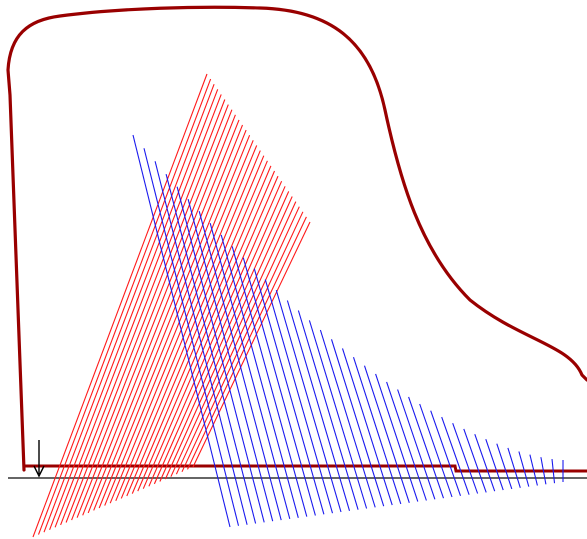  I want to click on keyboard-edge-line, so click(305, 468).